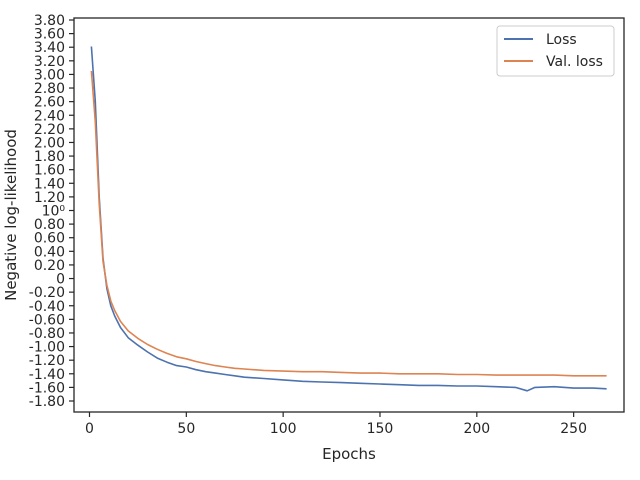  I want to click on y-tick-label: 0.40, so click(49, 252).